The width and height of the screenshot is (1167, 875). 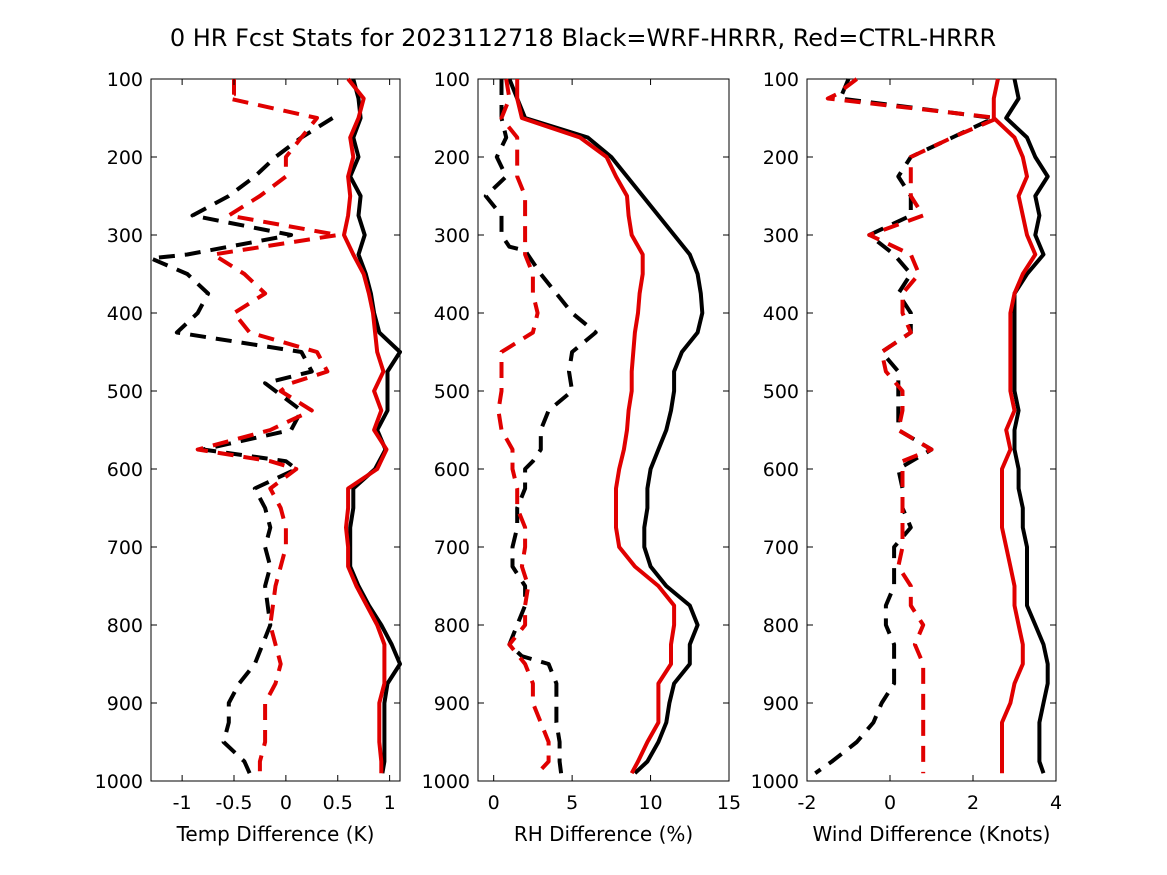 What do you see at coordinates (973, 803) in the screenshot?
I see `x-tick-label: 2` at bounding box center [973, 803].